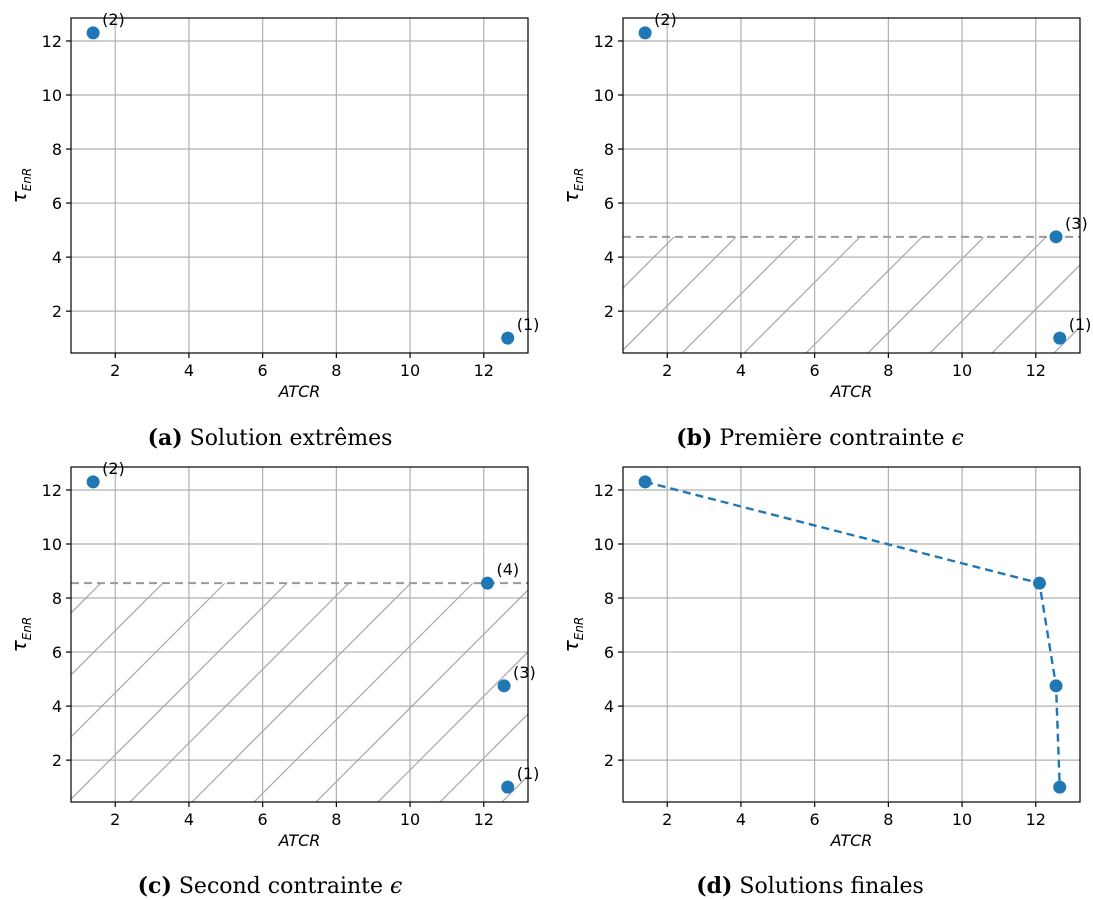 This screenshot has width=1093, height=900. What do you see at coordinates (270, 886) in the screenshot?
I see `subplot-caption: (c) Second contrainte ϵ` at bounding box center [270, 886].